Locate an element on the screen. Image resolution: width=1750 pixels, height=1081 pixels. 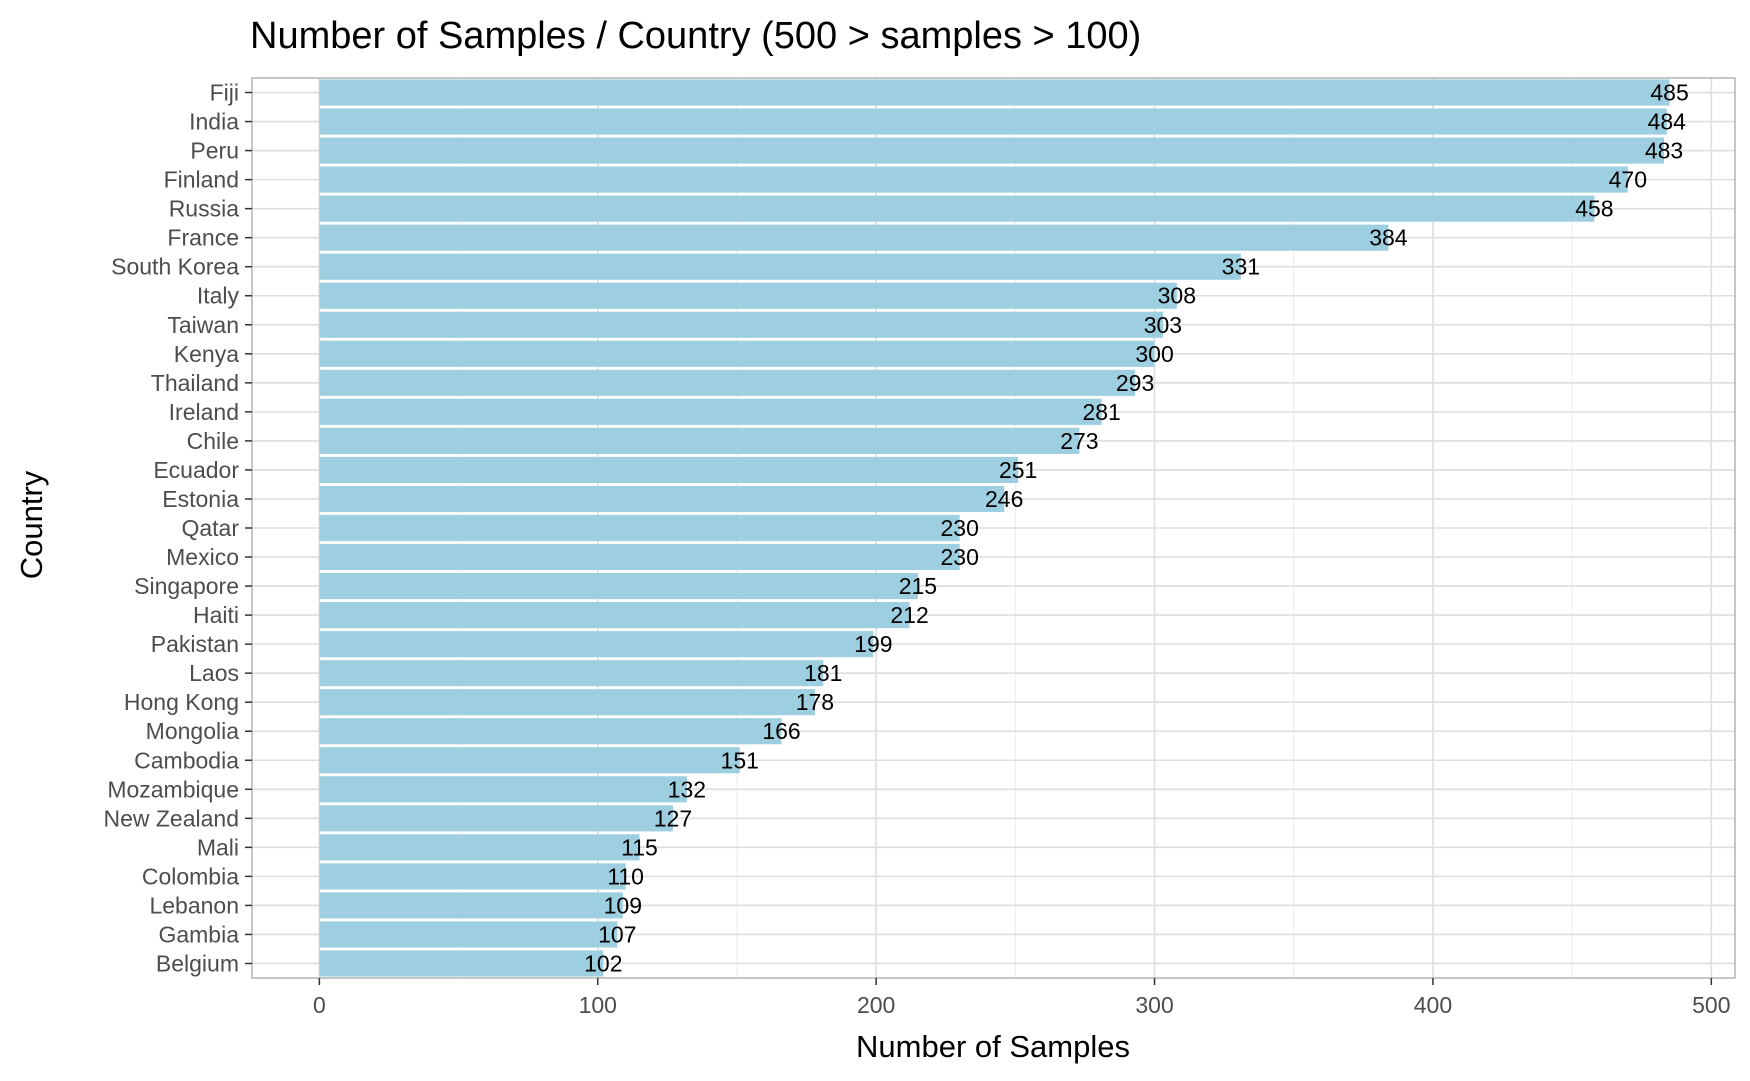
y-tick-label: Mali is located at coordinates (218, 847).